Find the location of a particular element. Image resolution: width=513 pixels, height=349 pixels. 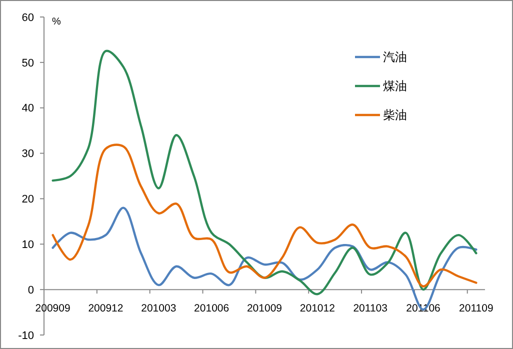

legend-label: 柴油 is located at coordinates (395, 115).